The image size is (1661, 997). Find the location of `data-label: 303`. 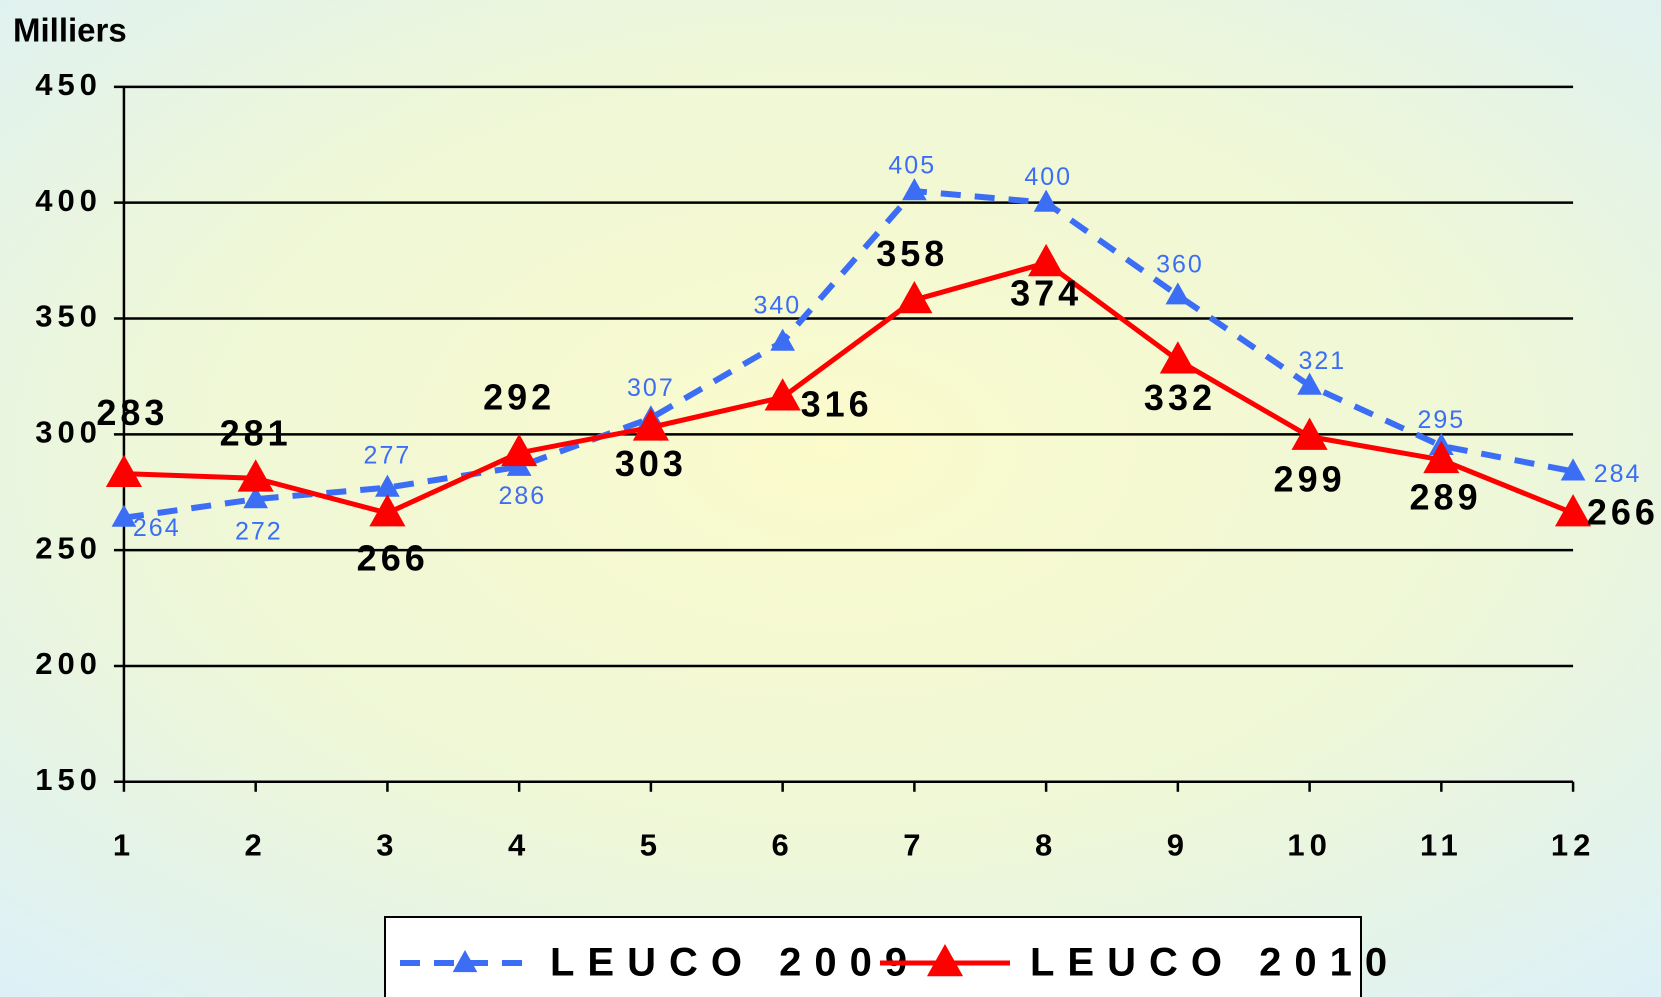

data-label: 303 is located at coordinates (651, 463).